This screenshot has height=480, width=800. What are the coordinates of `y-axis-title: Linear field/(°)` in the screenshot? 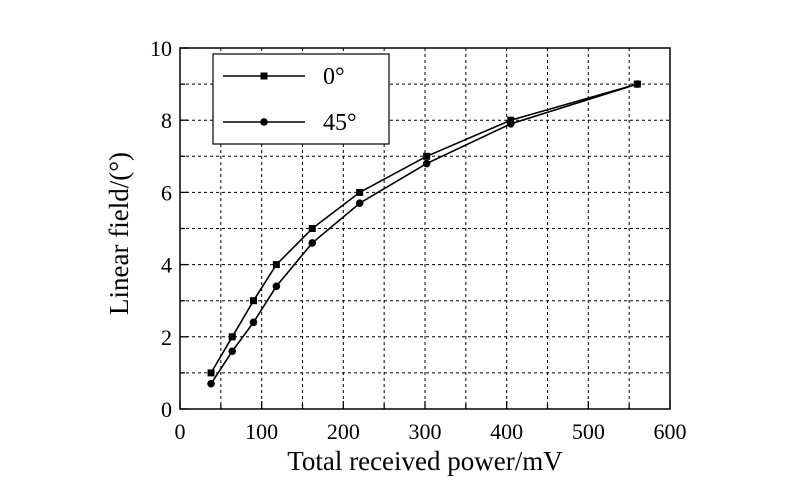 It's located at (119, 233).